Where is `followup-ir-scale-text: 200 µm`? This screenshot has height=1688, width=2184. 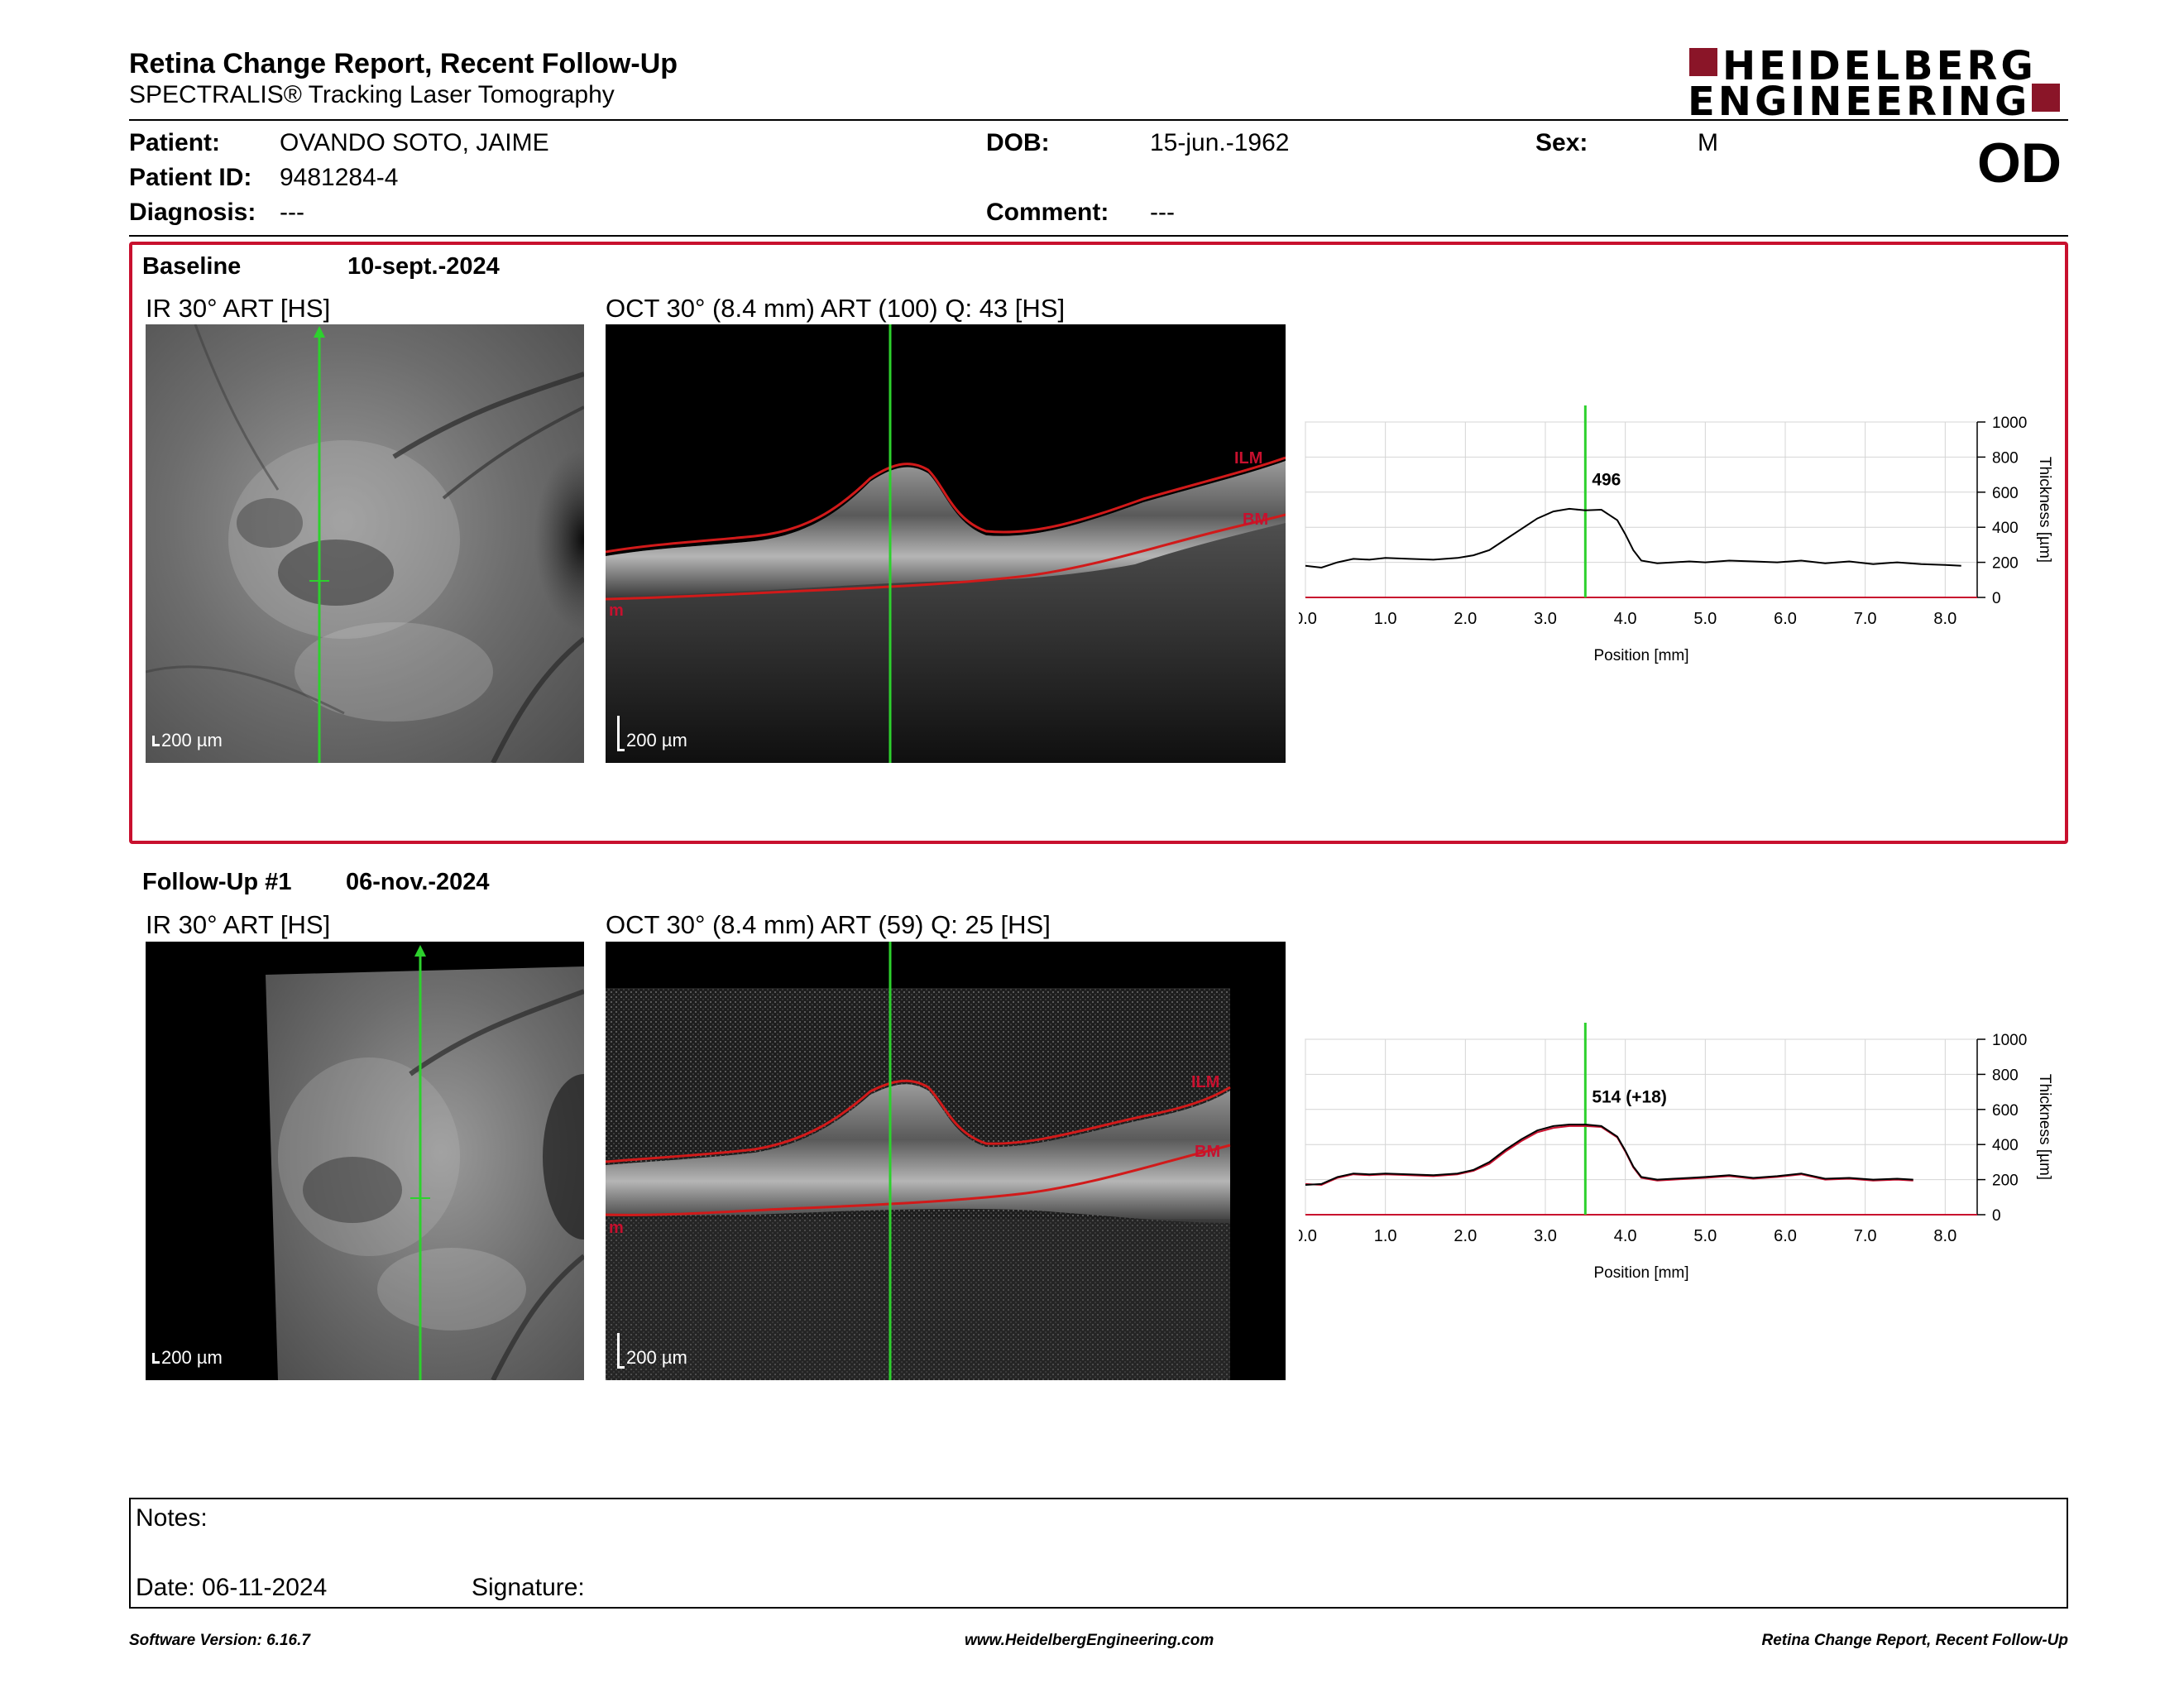 followup-ir-scale-text: 200 µm is located at coordinates (192, 1357).